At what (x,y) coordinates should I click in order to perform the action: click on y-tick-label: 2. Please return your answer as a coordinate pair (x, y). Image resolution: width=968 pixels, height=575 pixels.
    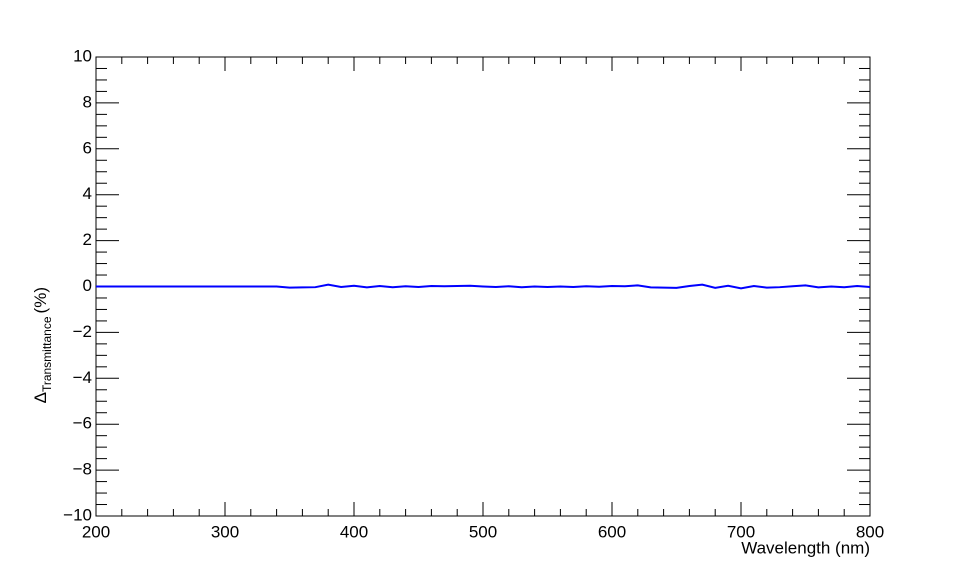
    Looking at the image, I should click on (87, 239).